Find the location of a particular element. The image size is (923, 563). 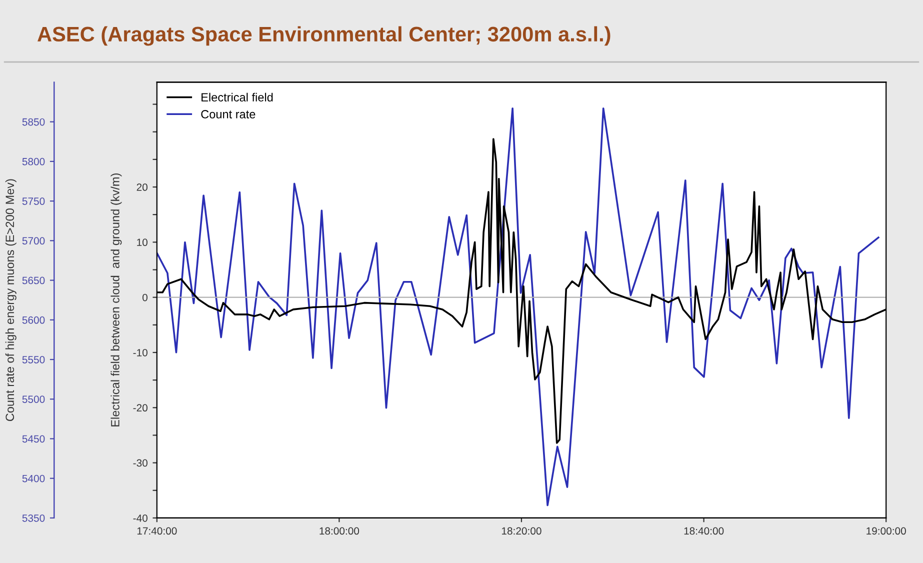

chart-title: ASEC (Aragats Space Environmental Center; 3200m a.s.l.) is located at coordinates (324, 36).